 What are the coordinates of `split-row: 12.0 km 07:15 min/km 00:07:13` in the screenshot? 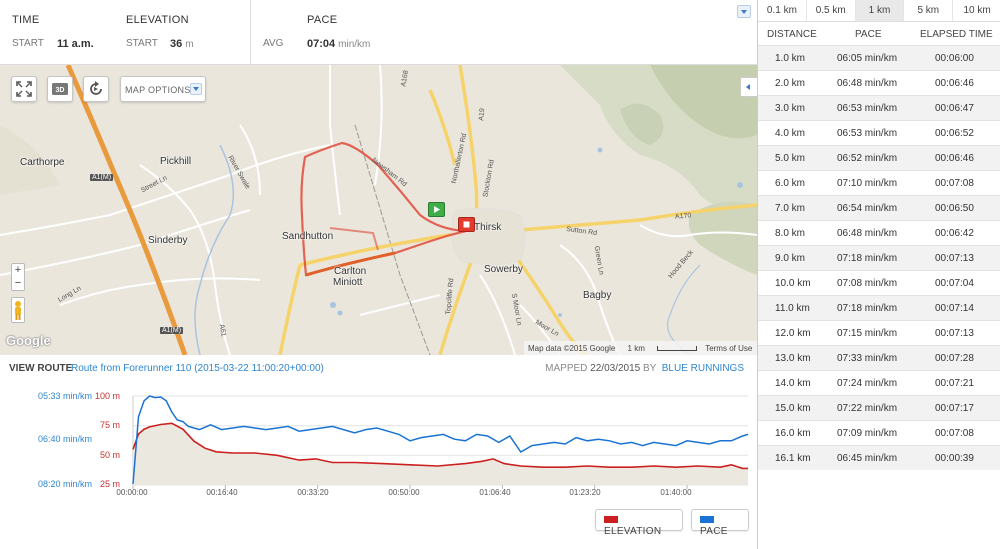 It's located at (879, 332).